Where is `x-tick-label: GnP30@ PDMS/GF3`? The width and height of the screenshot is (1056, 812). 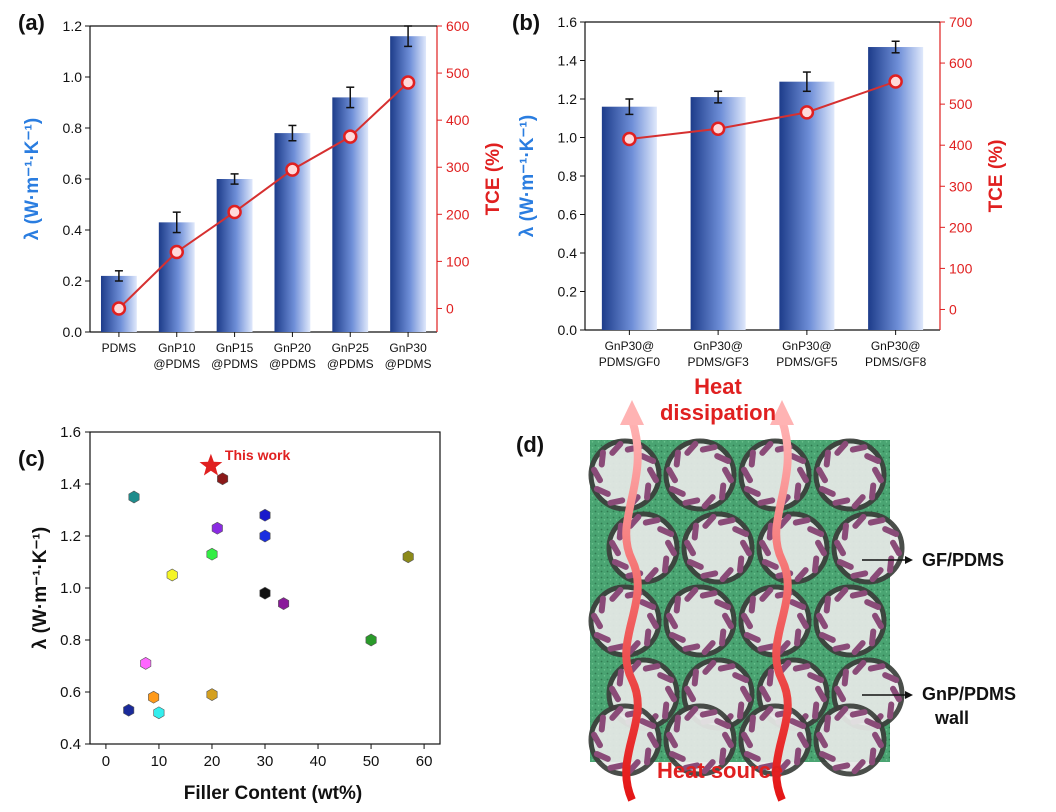
x-tick-label: GnP30@ PDMS/GF3 is located at coordinates (718, 354).